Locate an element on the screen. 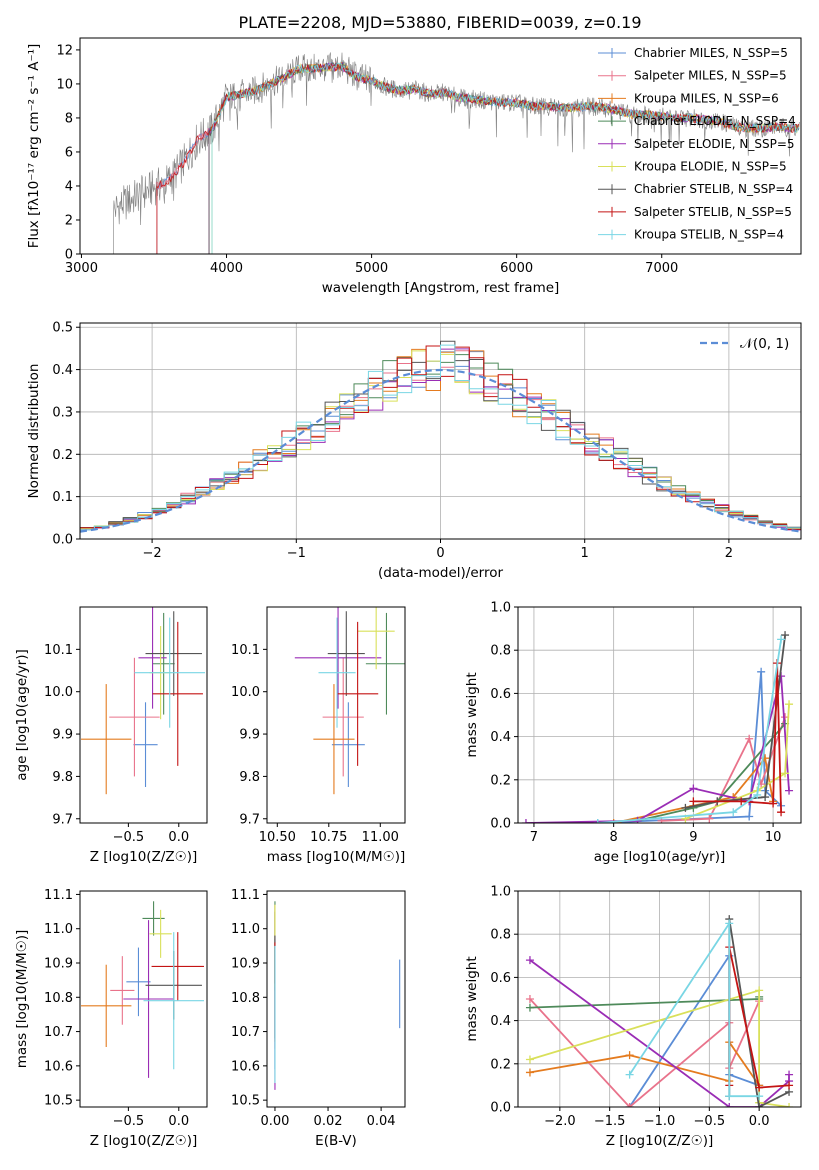 Image resolution: width=819 pixels, height=1170 pixels. x-tick-label: 0.0 is located at coordinates (759, 1121).